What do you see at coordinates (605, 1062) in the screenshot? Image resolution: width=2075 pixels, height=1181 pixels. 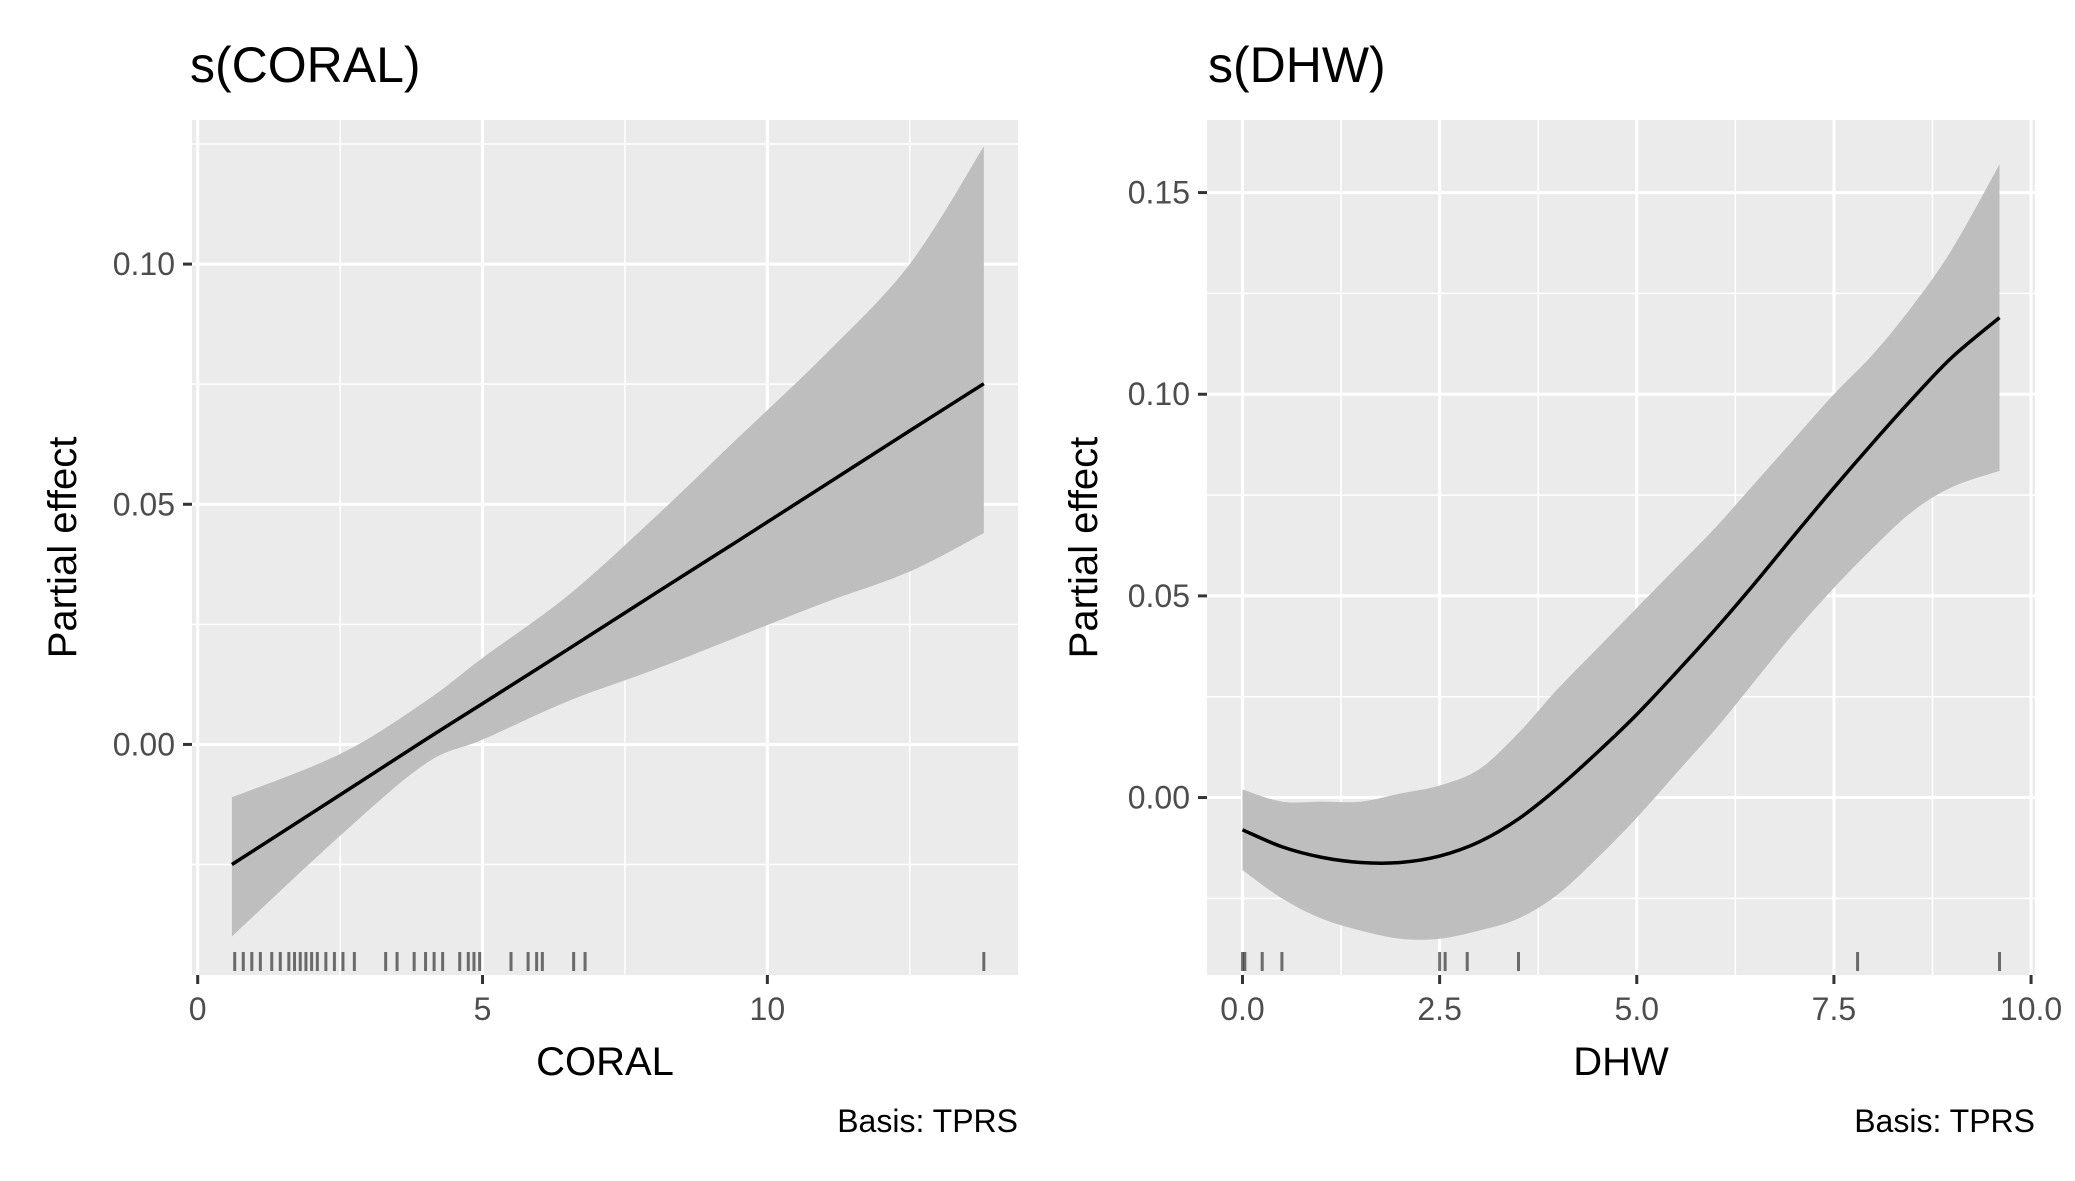 I see `x-axis-title: CORAL` at bounding box center [605, 1062].